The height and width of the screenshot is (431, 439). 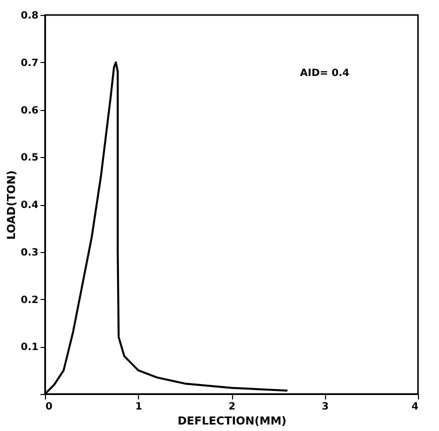 What do you see at coordinates (325, 73) in the screenshot?
I see `annotation: AID= 0.4` at bounding box center [325, 73].